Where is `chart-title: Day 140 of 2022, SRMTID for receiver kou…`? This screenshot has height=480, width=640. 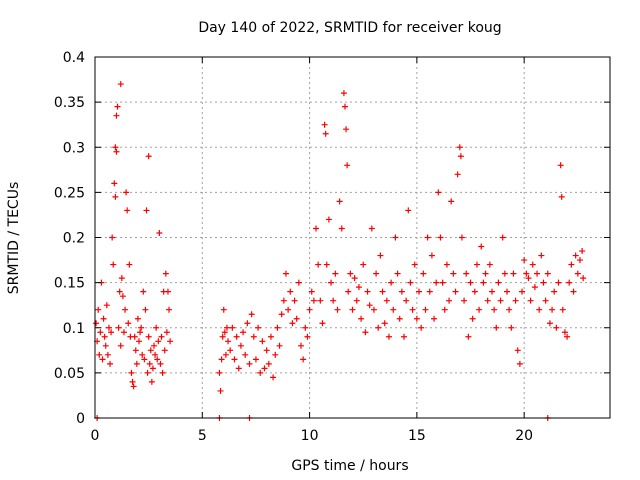
chart-title: Day 140 of 2022, SRMTID for receiver kou… is located at coordinates (349, 28).